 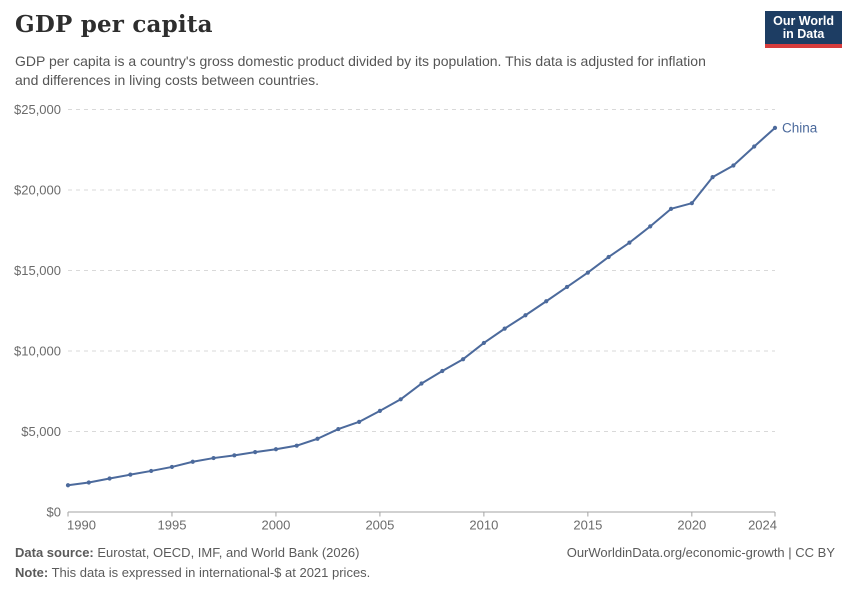 I want to click on y-axis-tick-label: $10,000, so click(x=37, y=351).